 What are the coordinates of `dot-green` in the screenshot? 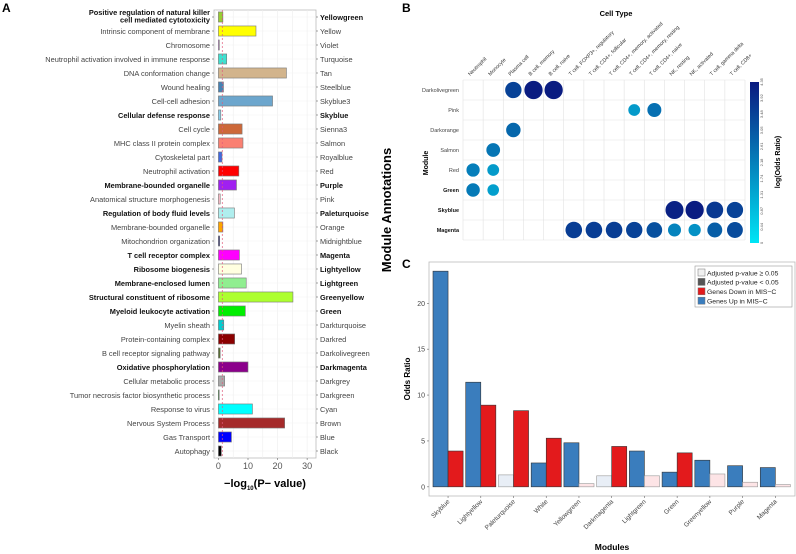 It's located at (493, 190).